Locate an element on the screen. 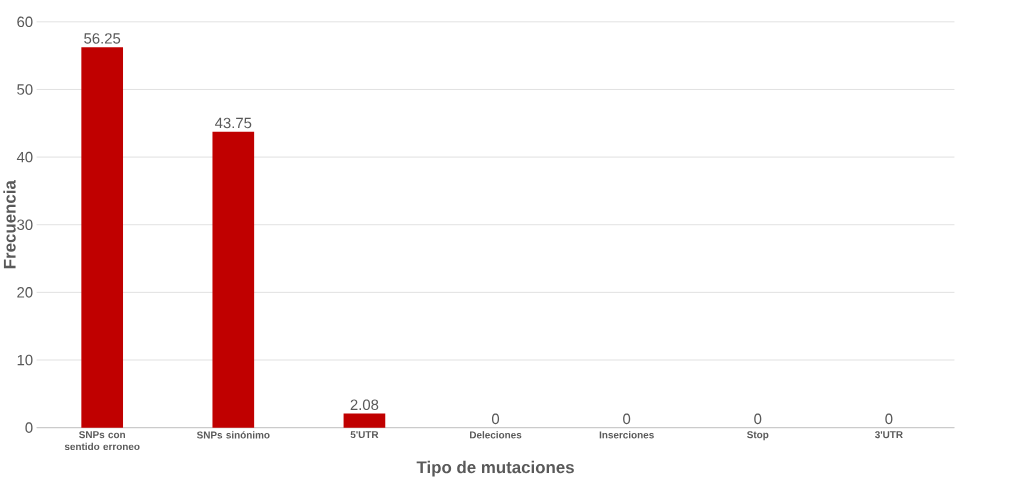  x-tick-label: 5'UTR is located at coordinates (364, 435).